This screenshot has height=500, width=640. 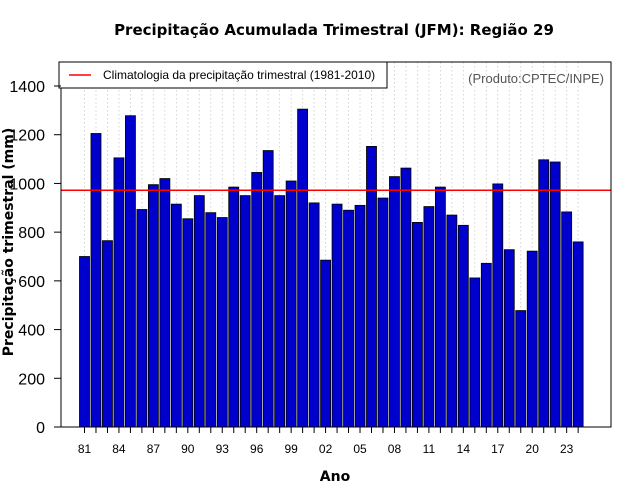 What do you see at coordinates (119, 449) in the screenshot?
I see `x-tick-label: 84` at bounding box center [119, 449].